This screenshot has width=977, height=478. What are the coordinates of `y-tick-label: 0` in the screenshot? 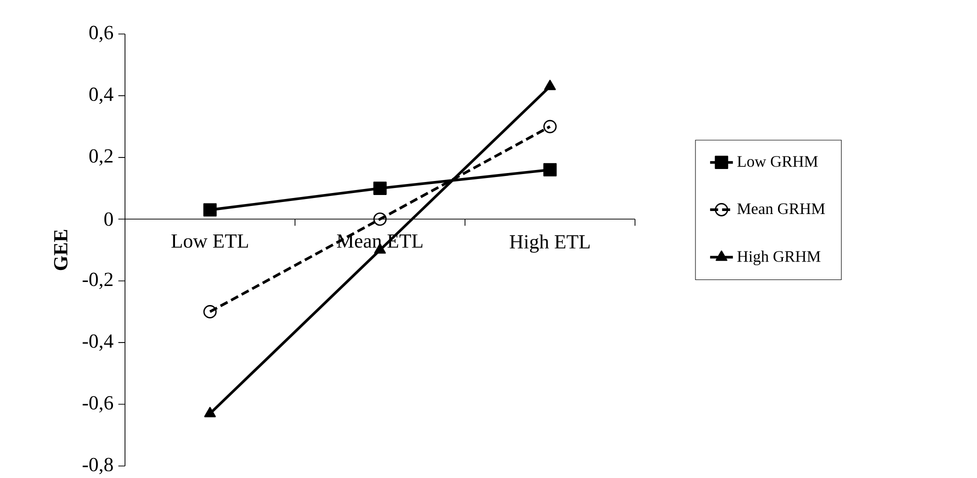 It's located at (108, 219).